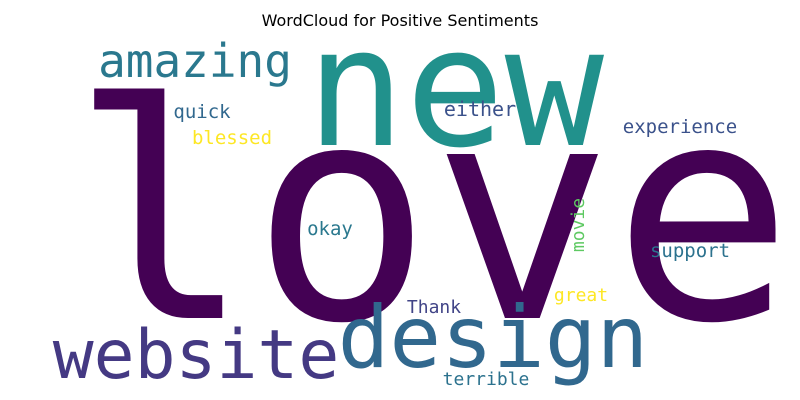 The image size is (800, 400). What do you see at coordinates (493, 338) in the screenshot?
I see `word-design: design` at bounding box center [493, 338].